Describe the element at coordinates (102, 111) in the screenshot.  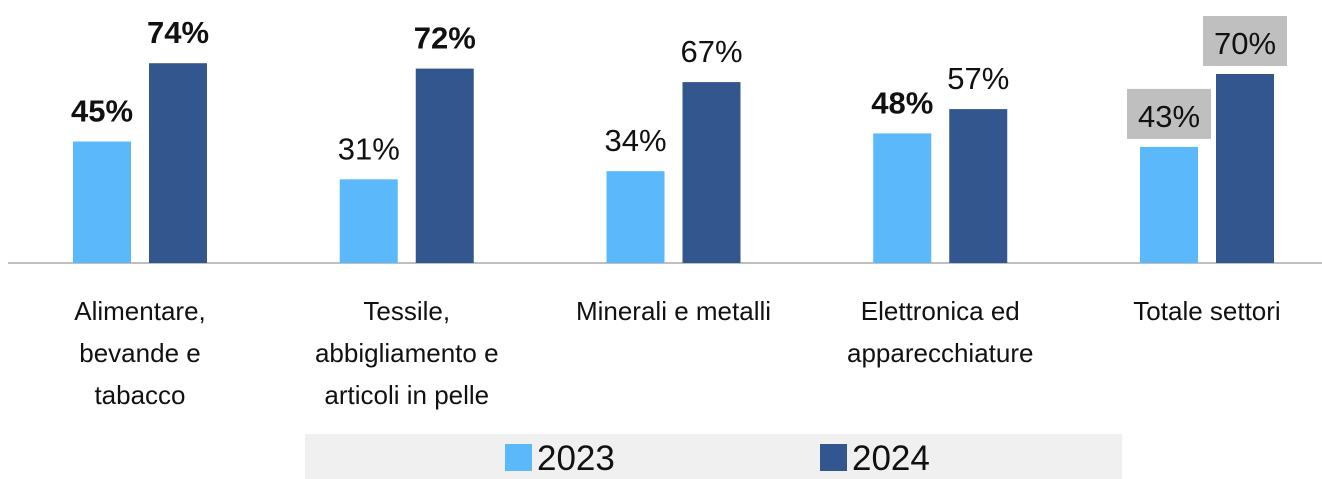
I see `value-label: 45%` at that location.